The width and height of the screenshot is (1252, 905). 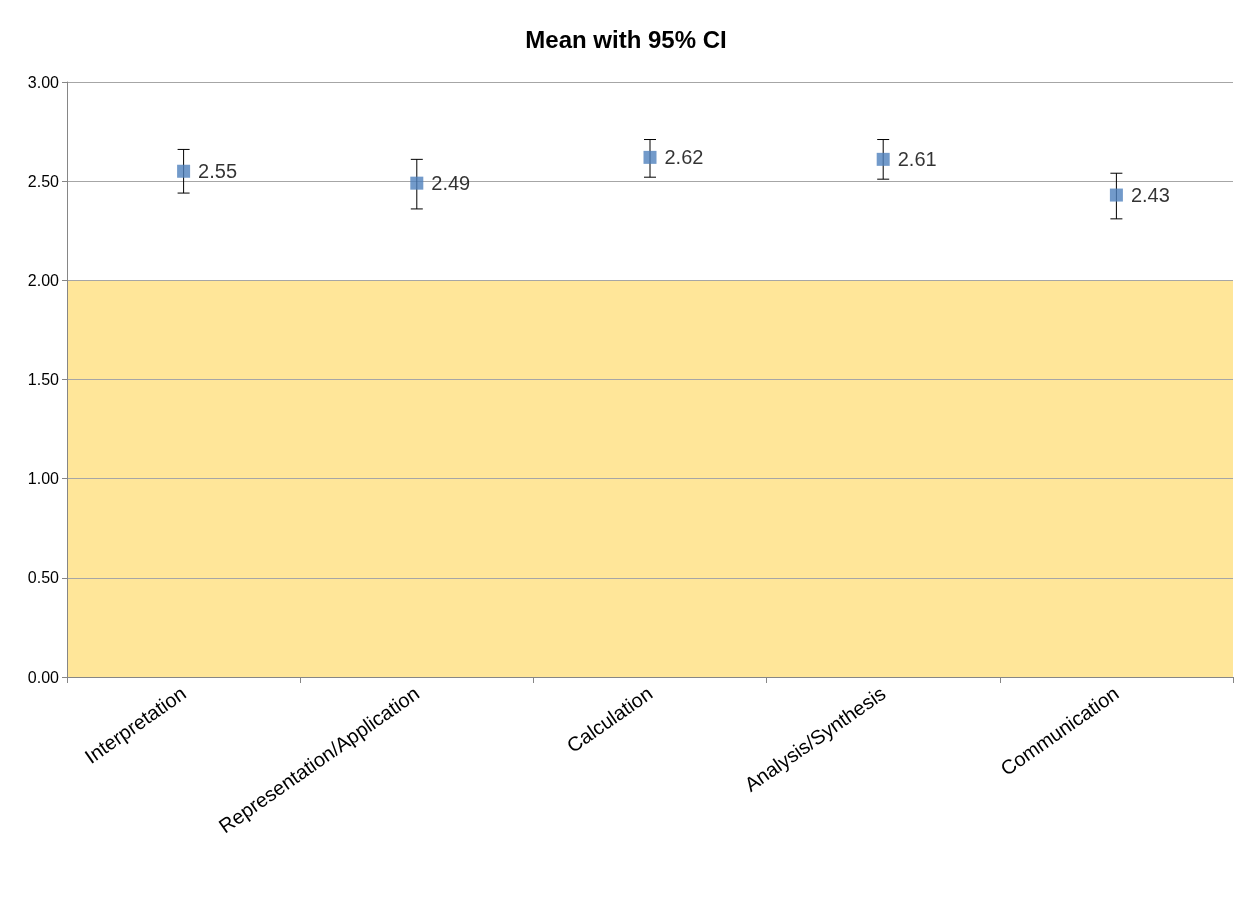 I want to click on data-label: 2.62, so click(x=684, y=157).